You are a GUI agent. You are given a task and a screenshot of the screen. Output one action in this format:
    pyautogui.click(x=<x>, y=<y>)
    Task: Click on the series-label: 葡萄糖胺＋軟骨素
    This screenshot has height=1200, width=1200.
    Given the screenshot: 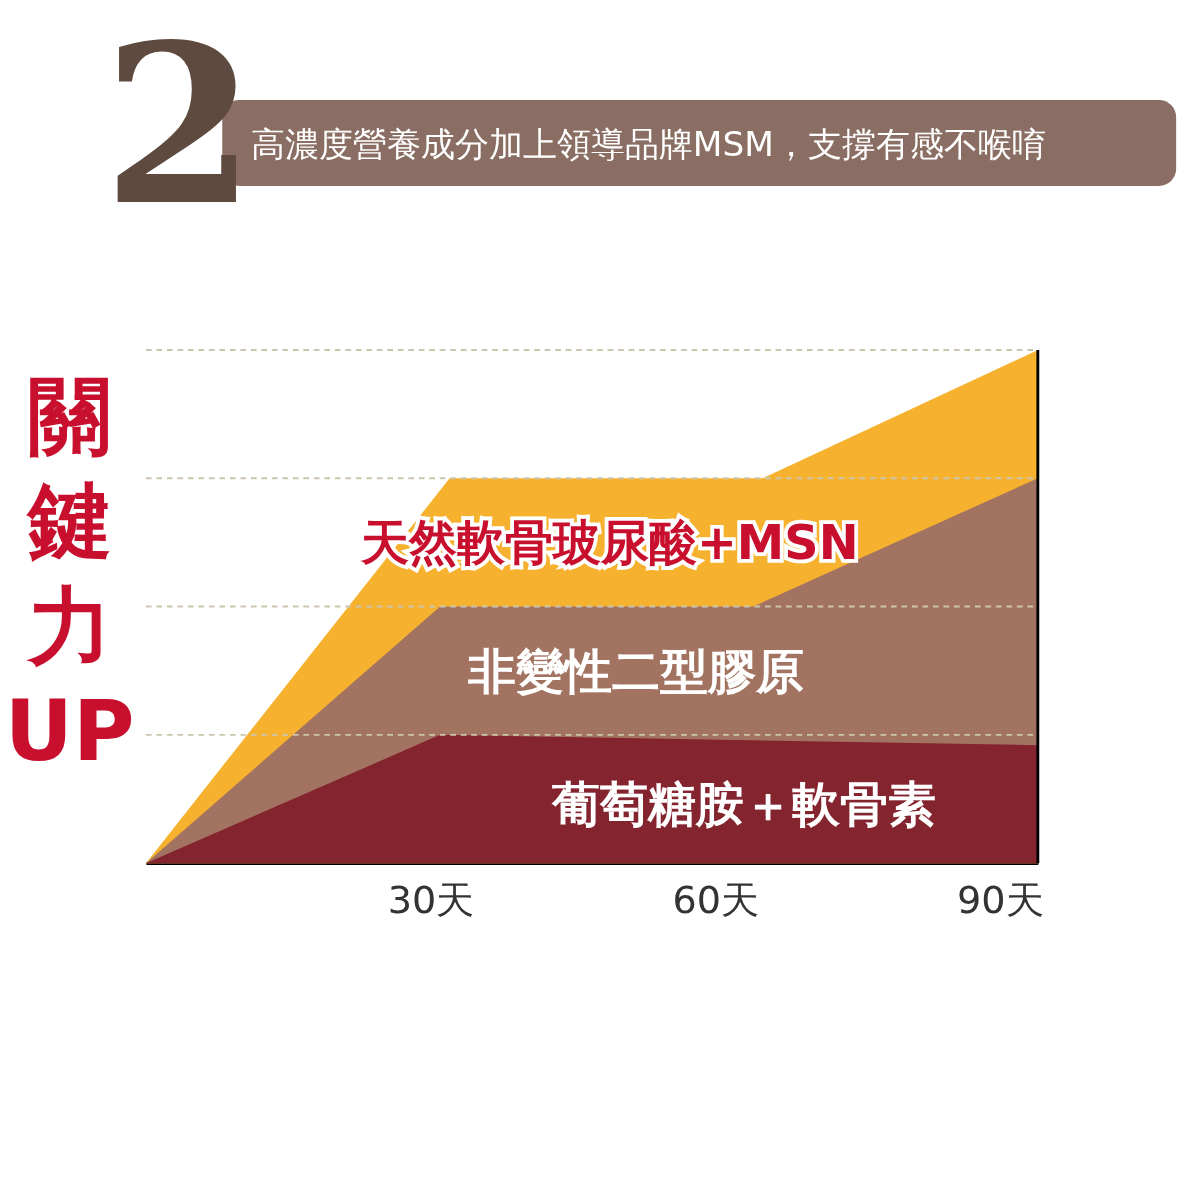 What is the action you would take?
    pyautogui.click(x=743, y=805)
    